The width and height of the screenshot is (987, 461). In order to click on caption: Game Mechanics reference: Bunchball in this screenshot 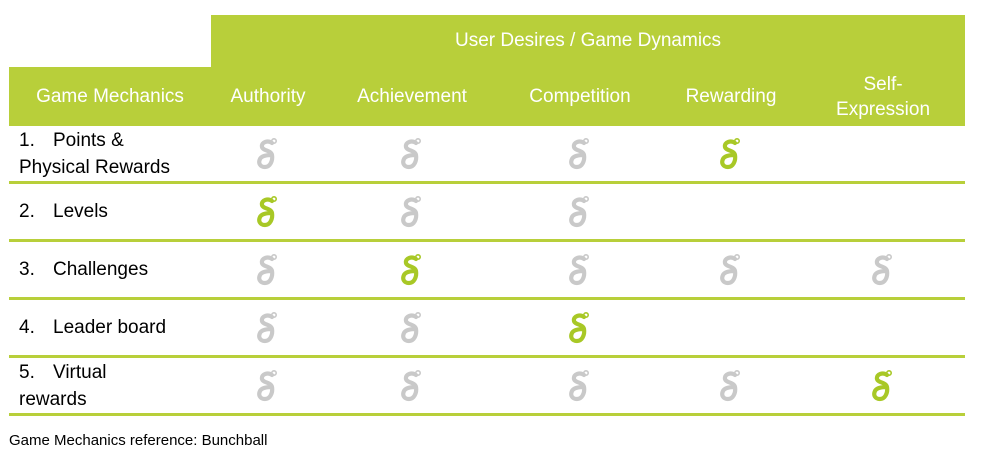, I will do `click(138, 440)`.